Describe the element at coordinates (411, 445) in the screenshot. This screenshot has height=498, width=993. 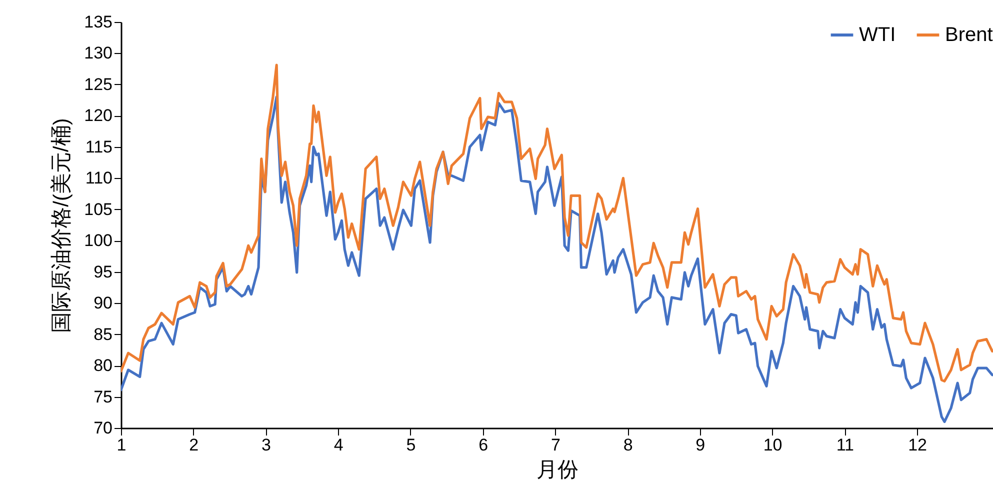
I see `x-tick-label: 5` at that location.